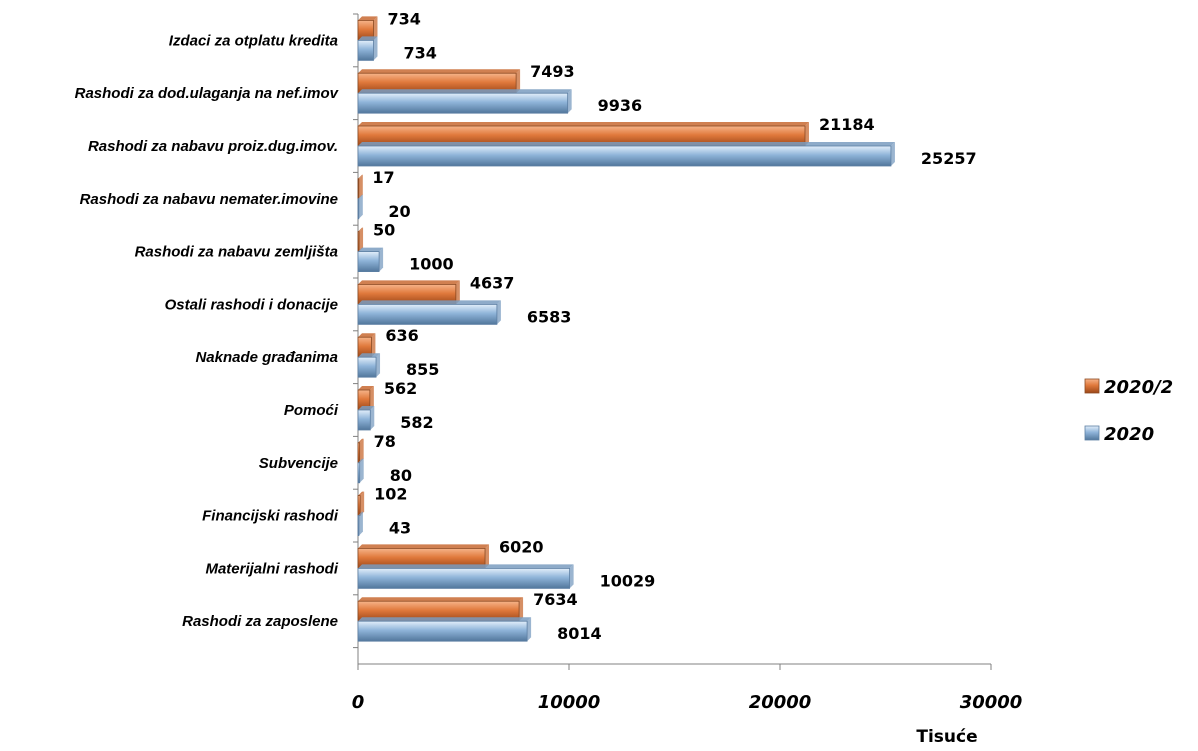 The image size is (1198, 751). What do you see at coordinates (1138, 387) in the screenshot?
I see `legend-label: 2020/2` at bounding box center [1138, 387].